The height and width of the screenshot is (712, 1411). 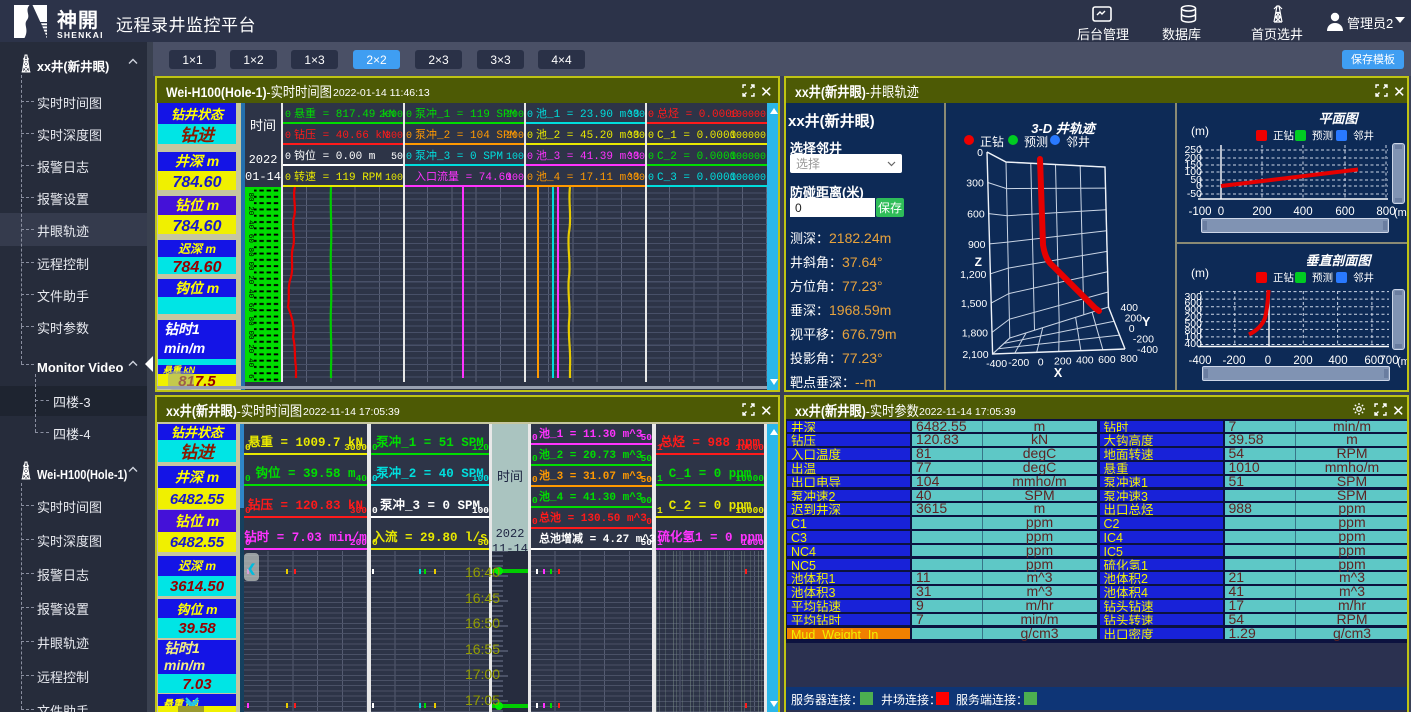 I want to click on svg-text: 800, so click(x=1129, y=359).